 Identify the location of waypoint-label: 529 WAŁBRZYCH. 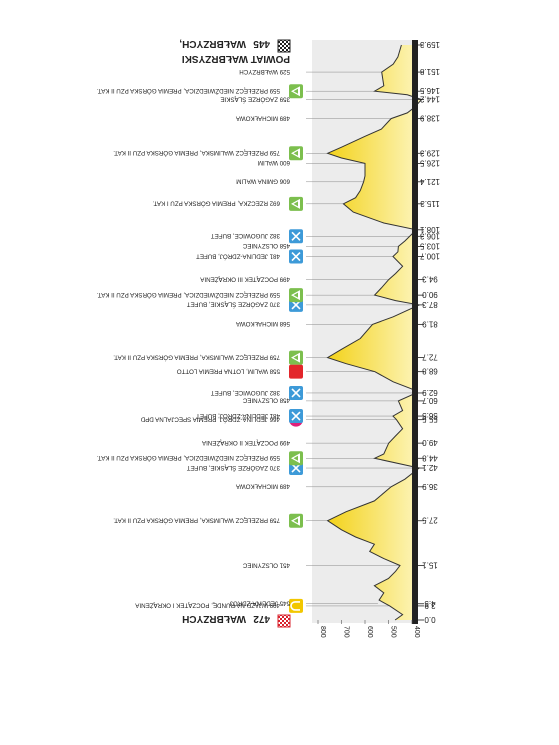
(264, 71).